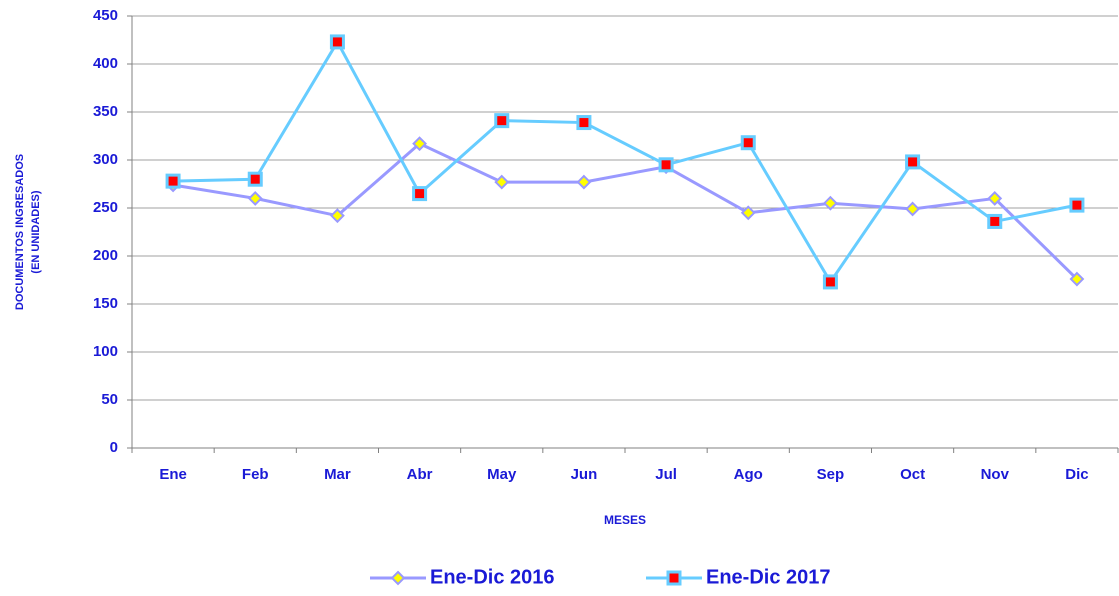 This screenshot has height=596, width=1119. Describe the element at coordinates (255, 474) in the screenshot. I see `x-tick-label: Feb` at that location.